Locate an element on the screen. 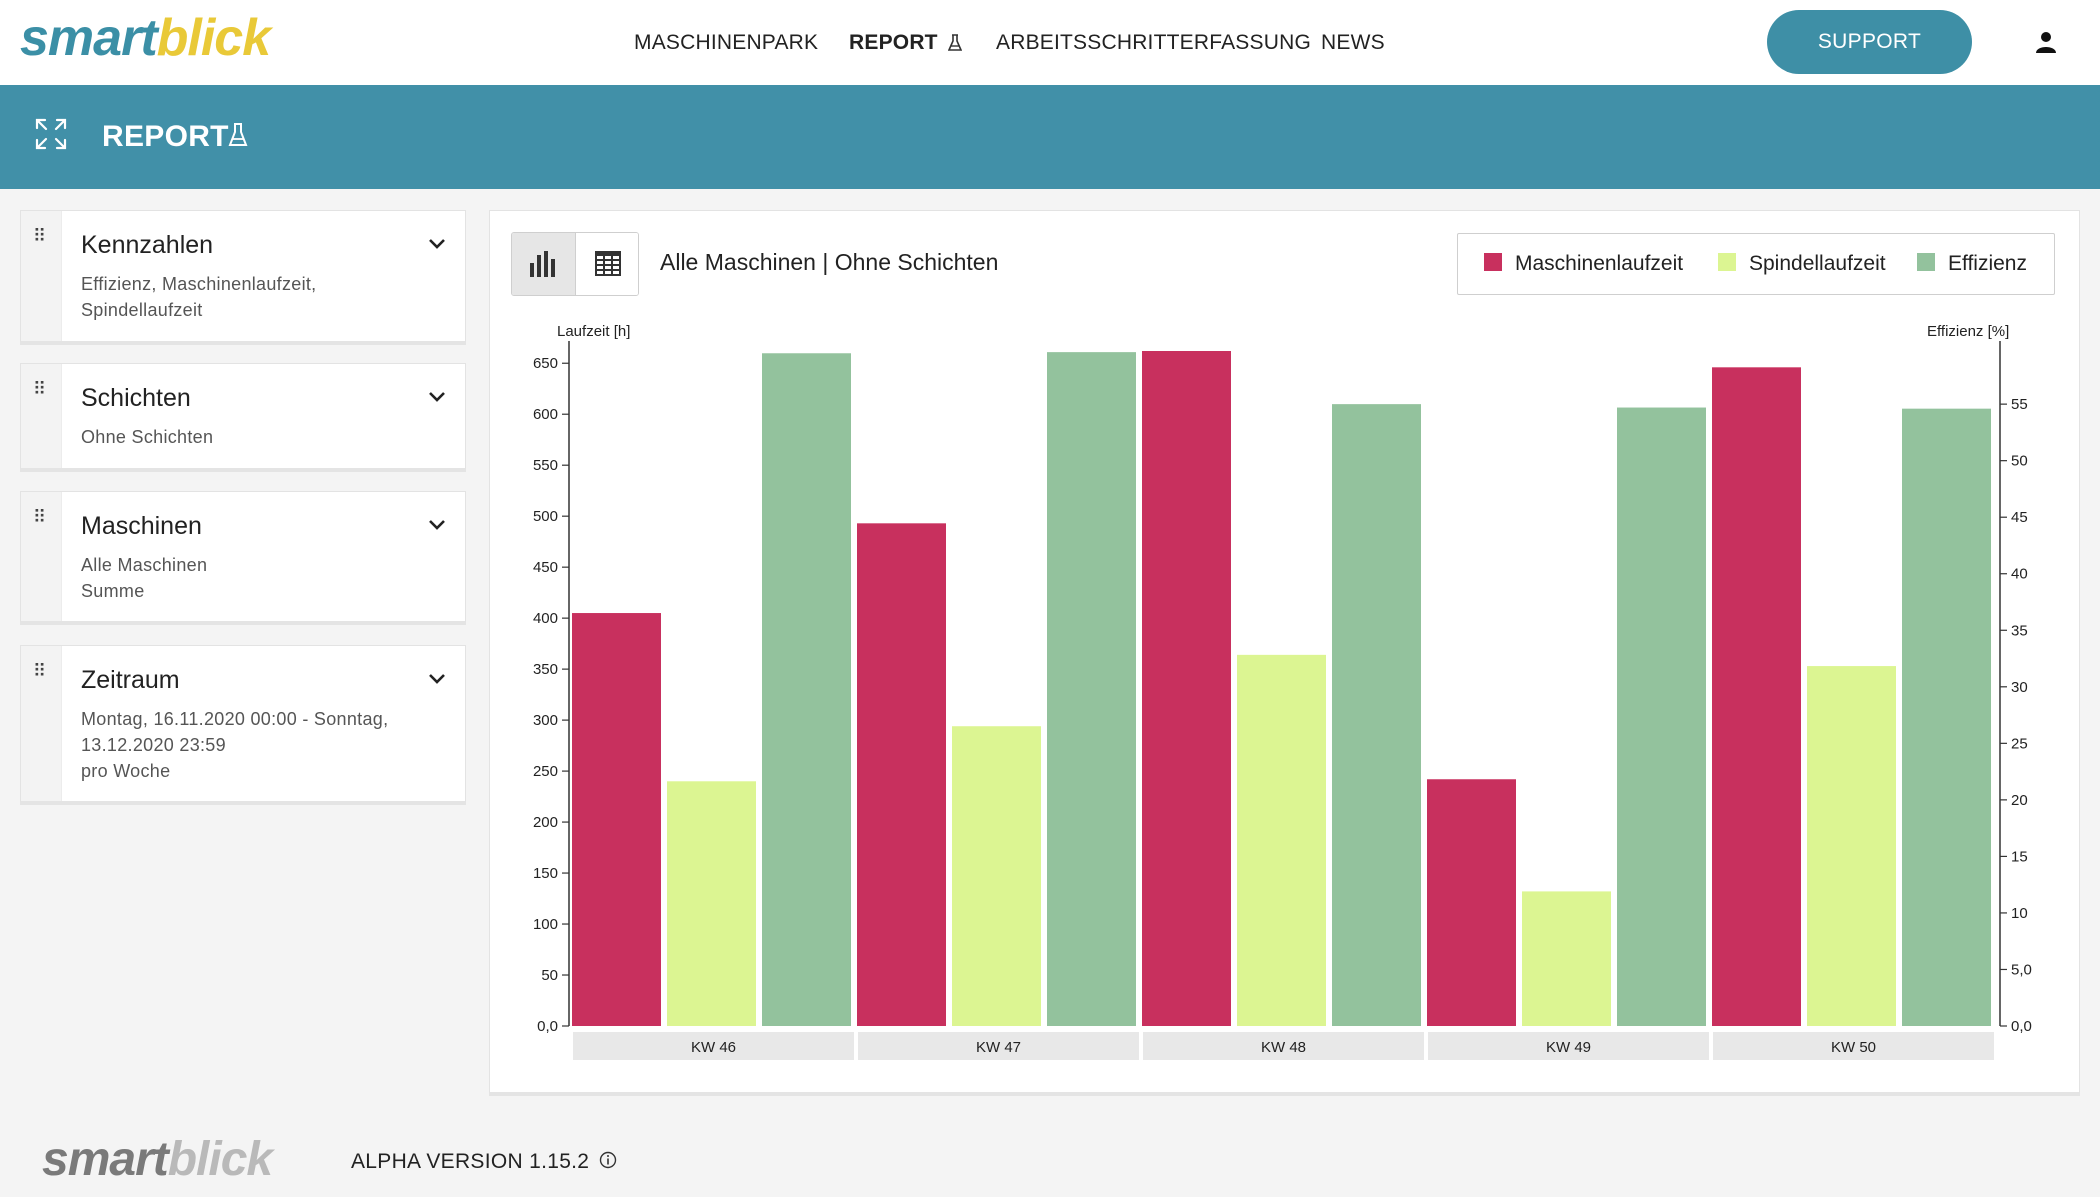 This screenshot has height=1197, width=2100. y2-tick-label: 10 is located at coordinates (2019, 913).